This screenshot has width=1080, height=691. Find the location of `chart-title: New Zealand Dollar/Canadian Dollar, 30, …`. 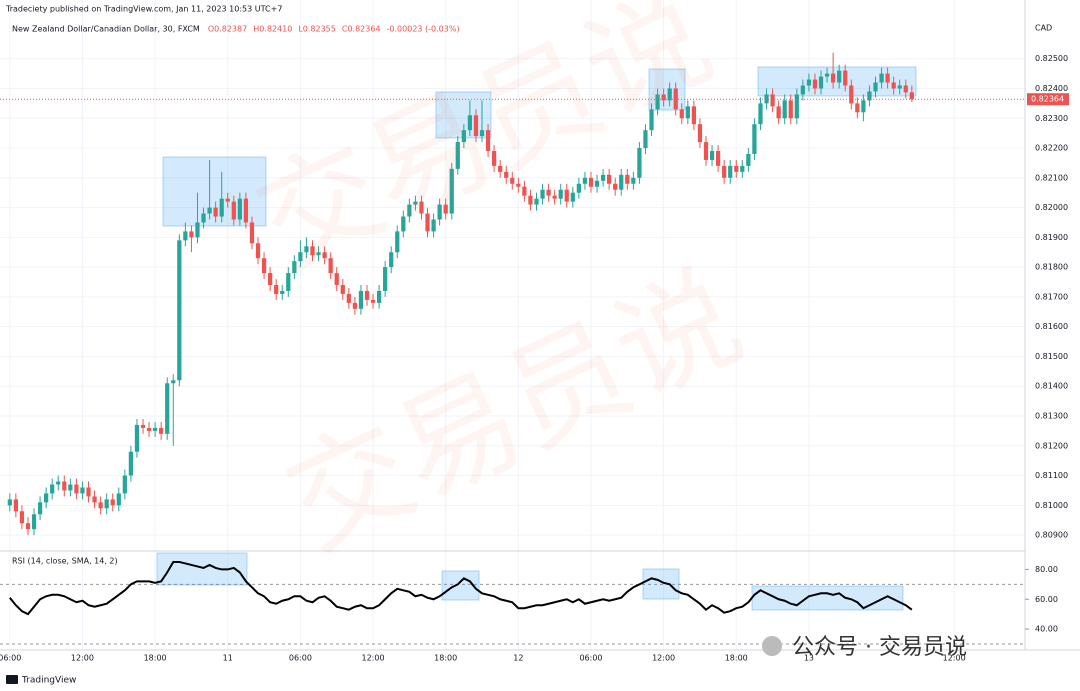

chart-title: New Zealand Dollar/Canadian Dollar, 30, … is located at coordinates (106, 29).